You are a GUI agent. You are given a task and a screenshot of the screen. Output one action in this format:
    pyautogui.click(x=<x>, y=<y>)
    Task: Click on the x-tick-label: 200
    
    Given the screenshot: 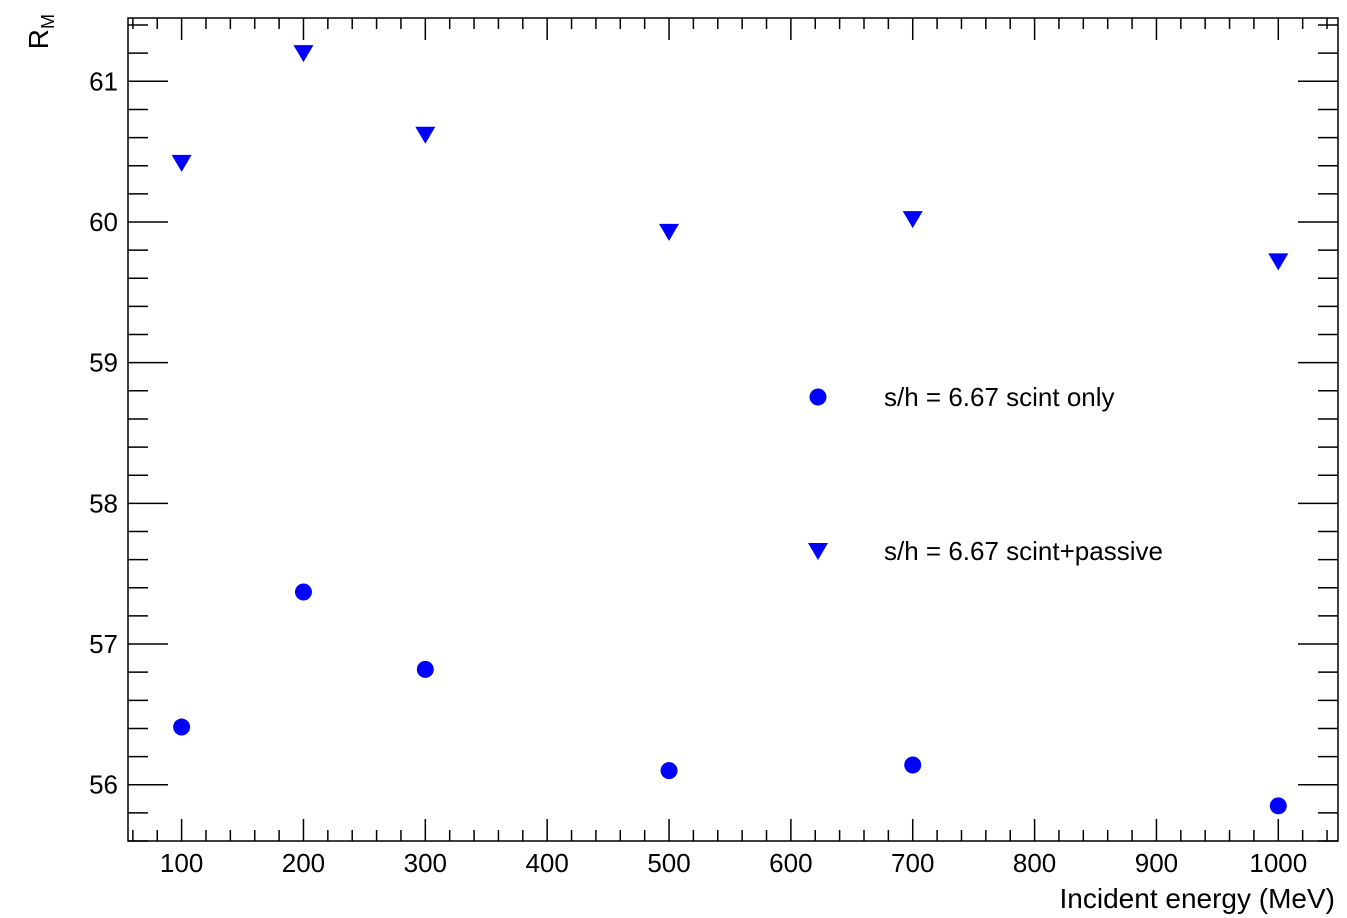 What is the action you would take?
    pyautogui.click(x=303, y=863)
    